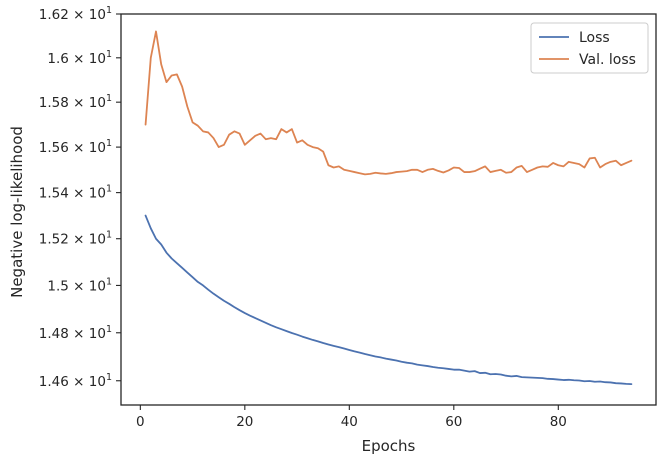 This screenshot has height=464, width=667. Describe the element at coordinates (54, 15) in the screenshot. I see `y-tick-mantissa: 1.62` at that location.